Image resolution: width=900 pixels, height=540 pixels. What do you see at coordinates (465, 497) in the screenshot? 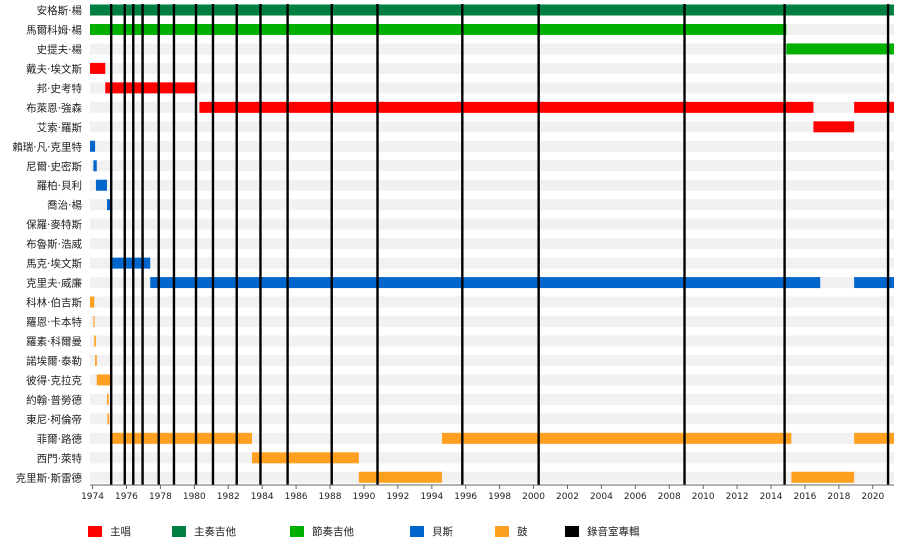
I see `x-tick-label: 1996` at bounding box center [465, 497].